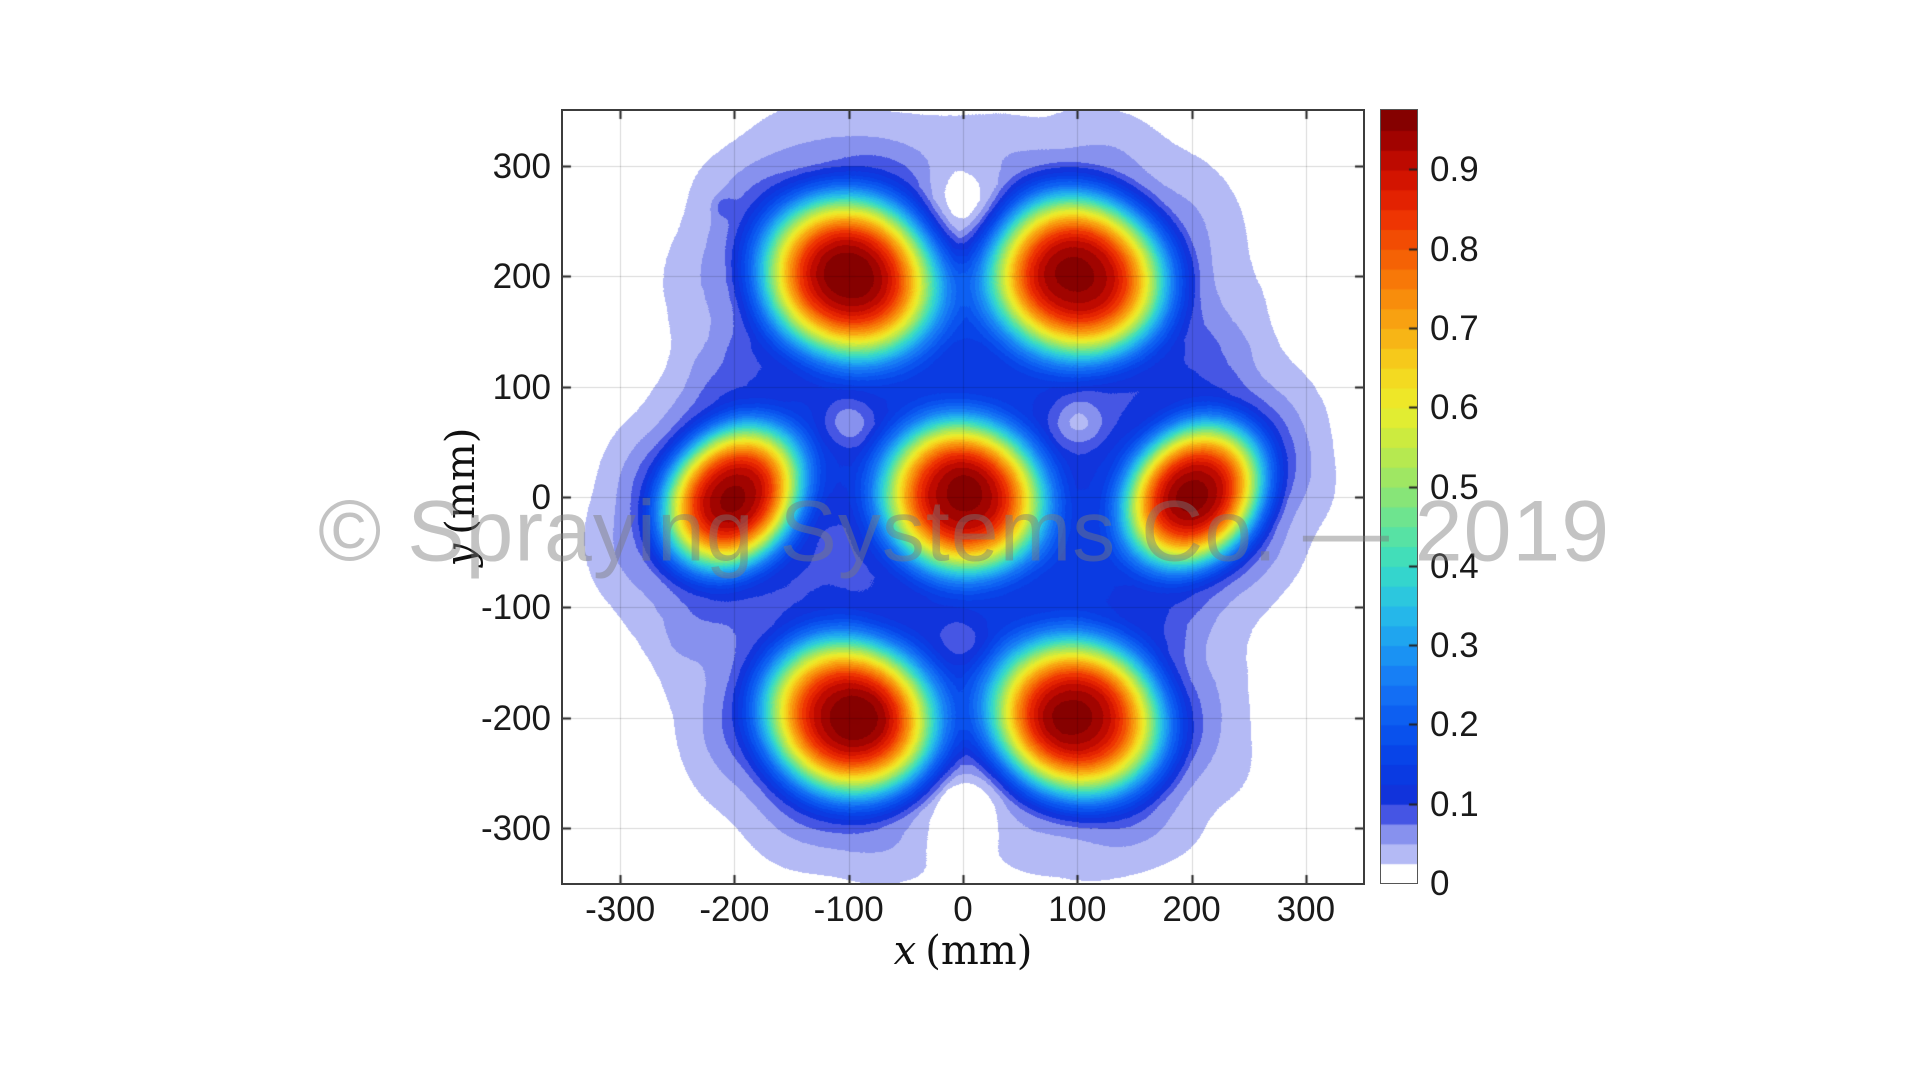  What do you see at coordinates (1454, 804) in the screenshot?
I see `colorbar-tick-label: 0.1` at bounding box center [1454, 804].